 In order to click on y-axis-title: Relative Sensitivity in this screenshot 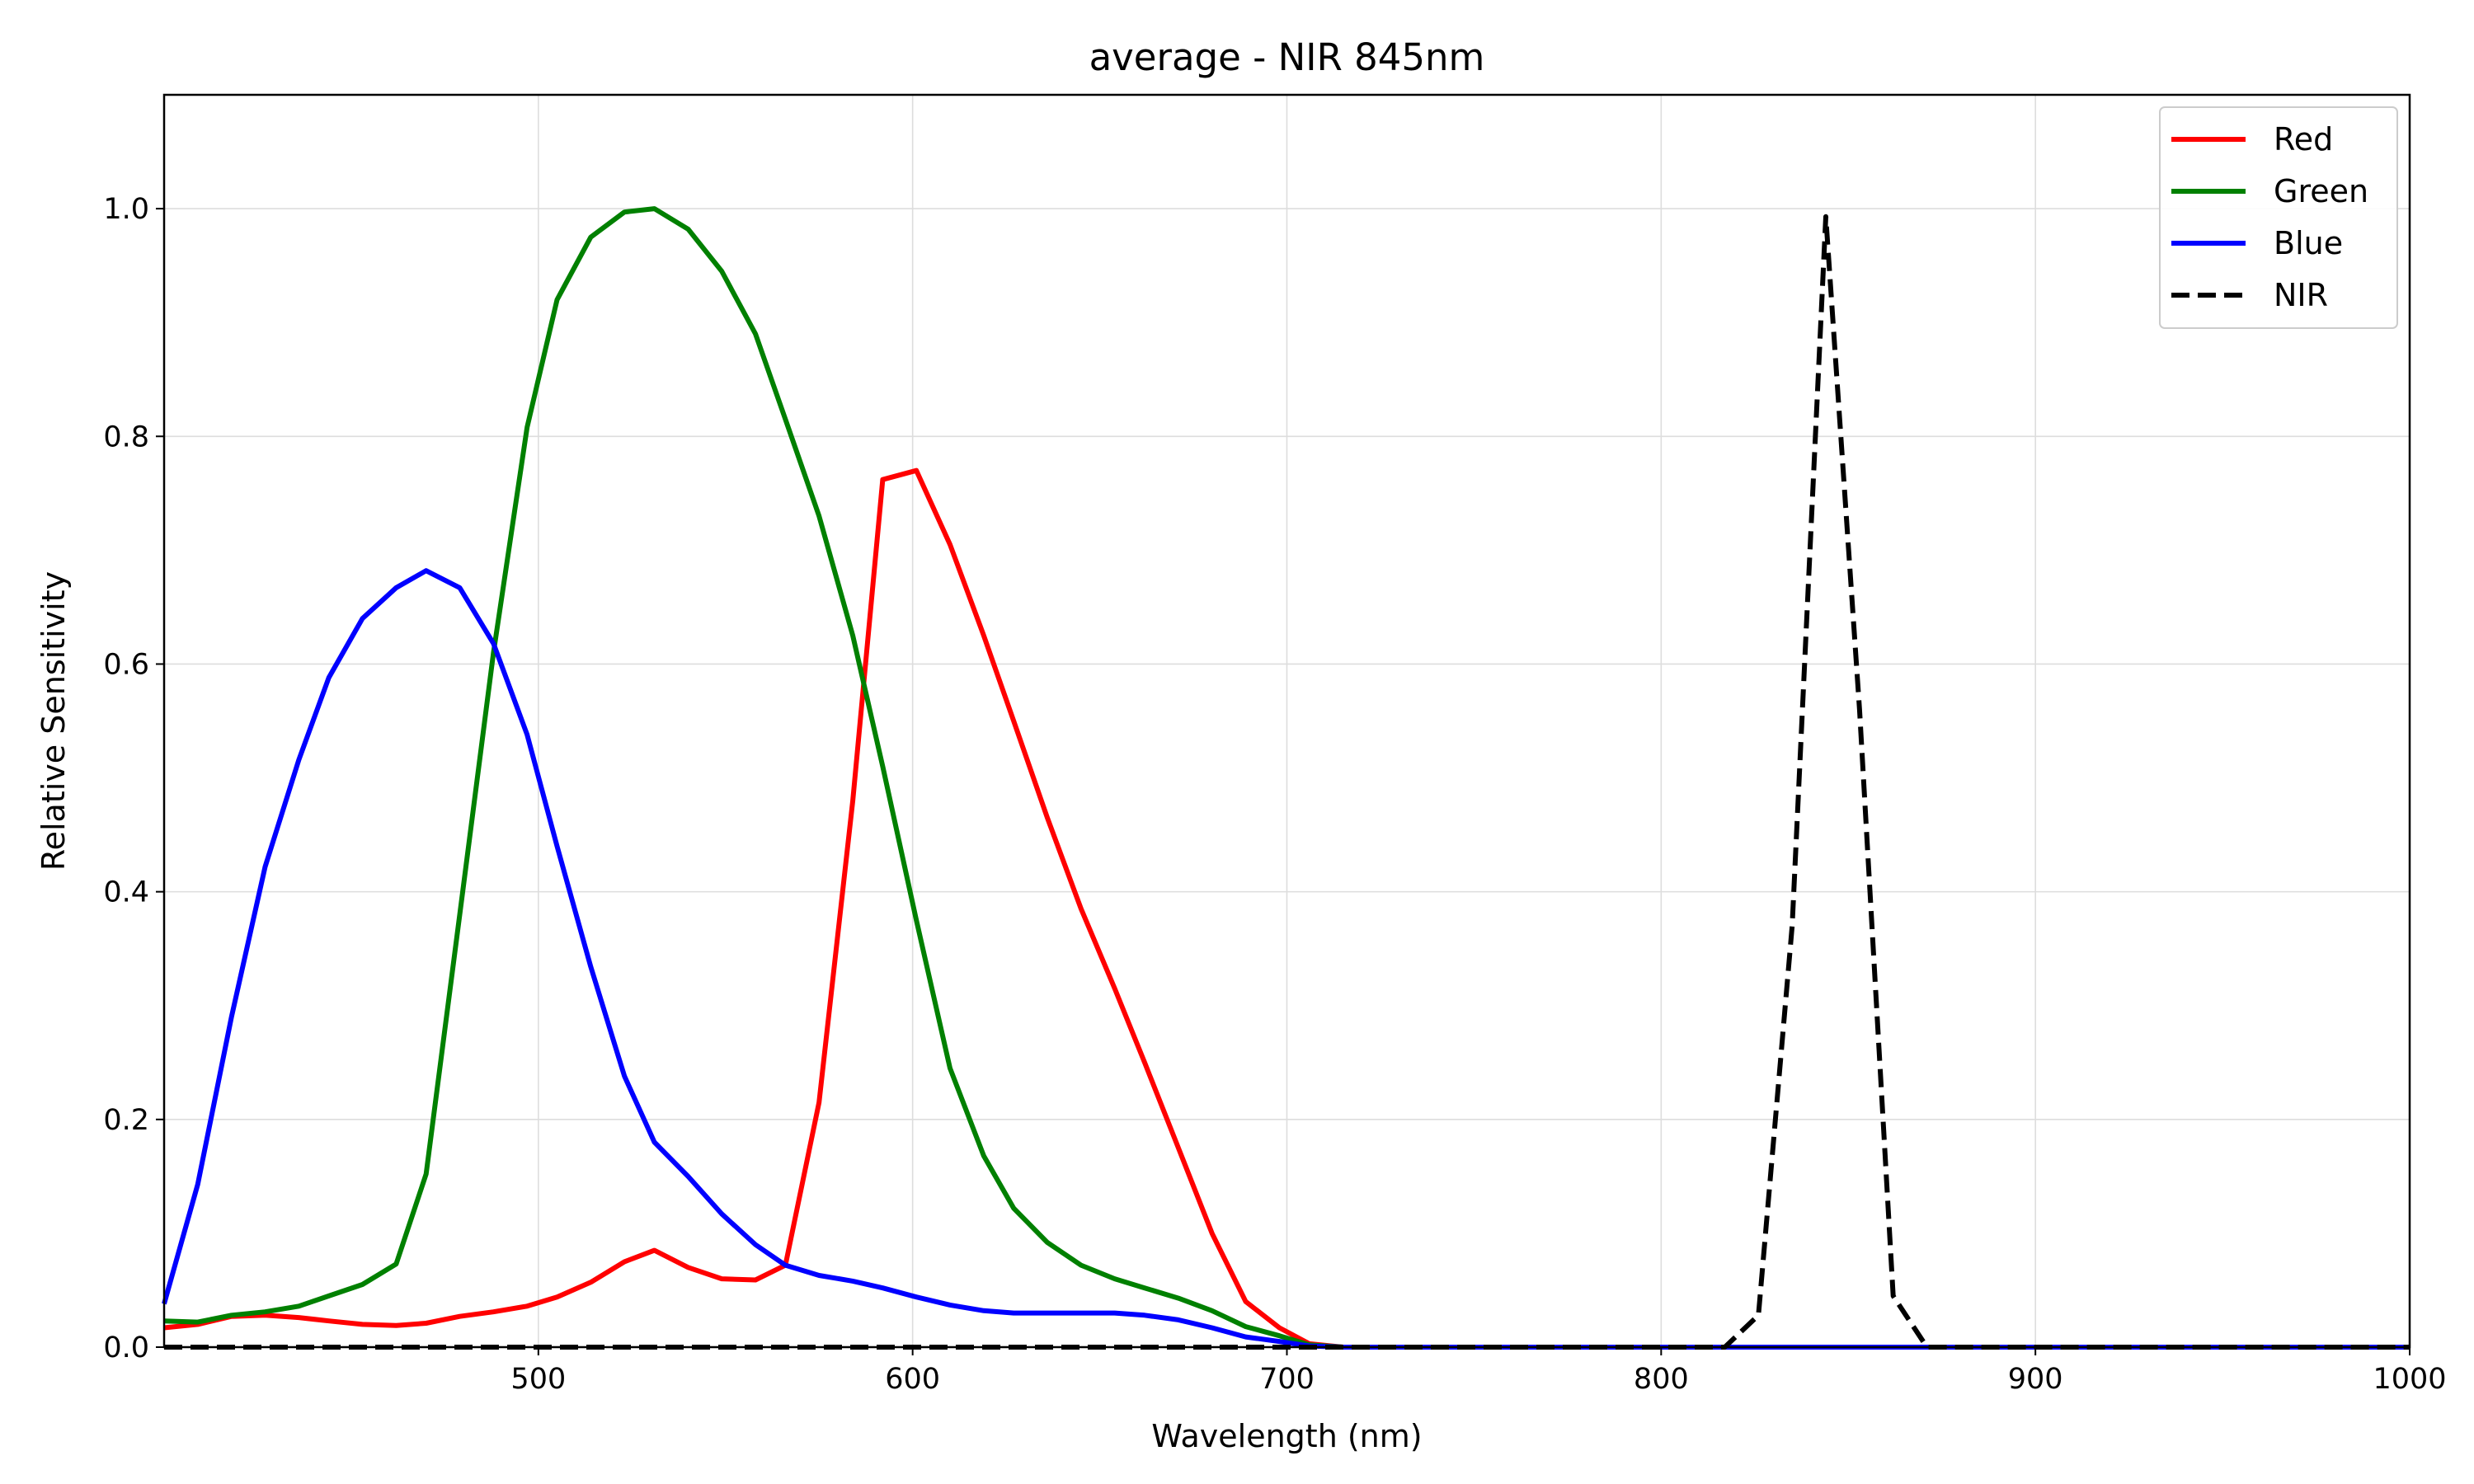, I will do `click(53, 721)`.